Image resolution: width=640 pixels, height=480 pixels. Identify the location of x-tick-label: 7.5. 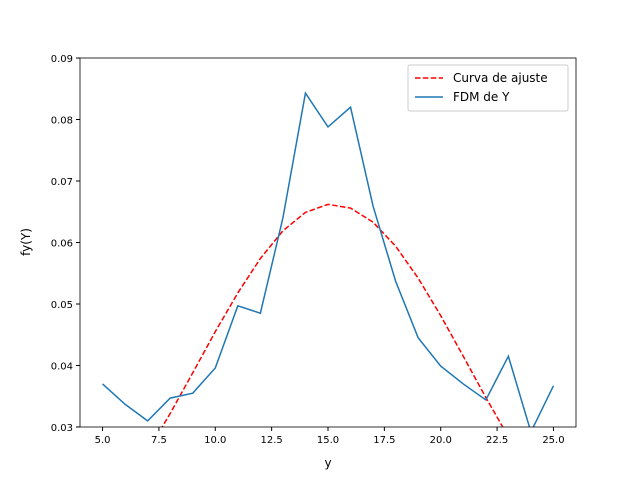
(159, 440).